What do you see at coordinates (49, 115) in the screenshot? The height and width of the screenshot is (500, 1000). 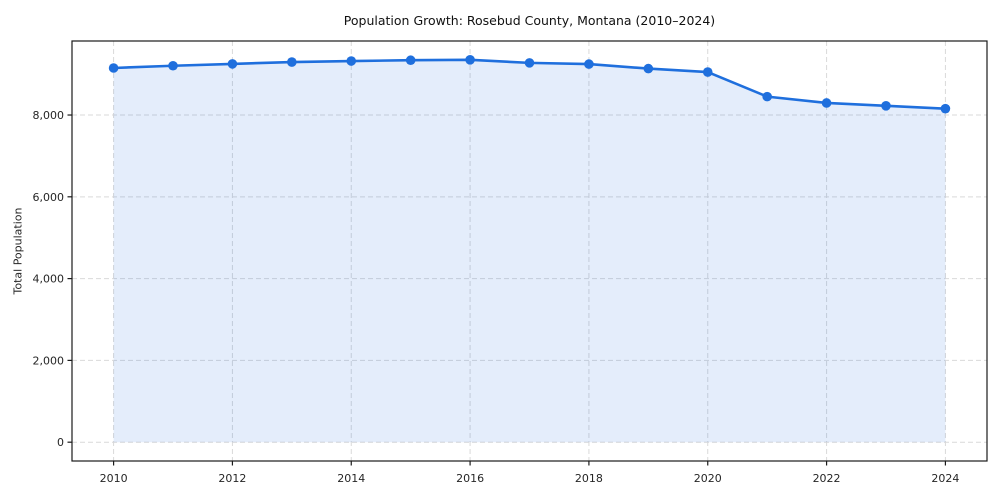 I see `y-tick-label: 8,000` at bounding box center [49, 115].